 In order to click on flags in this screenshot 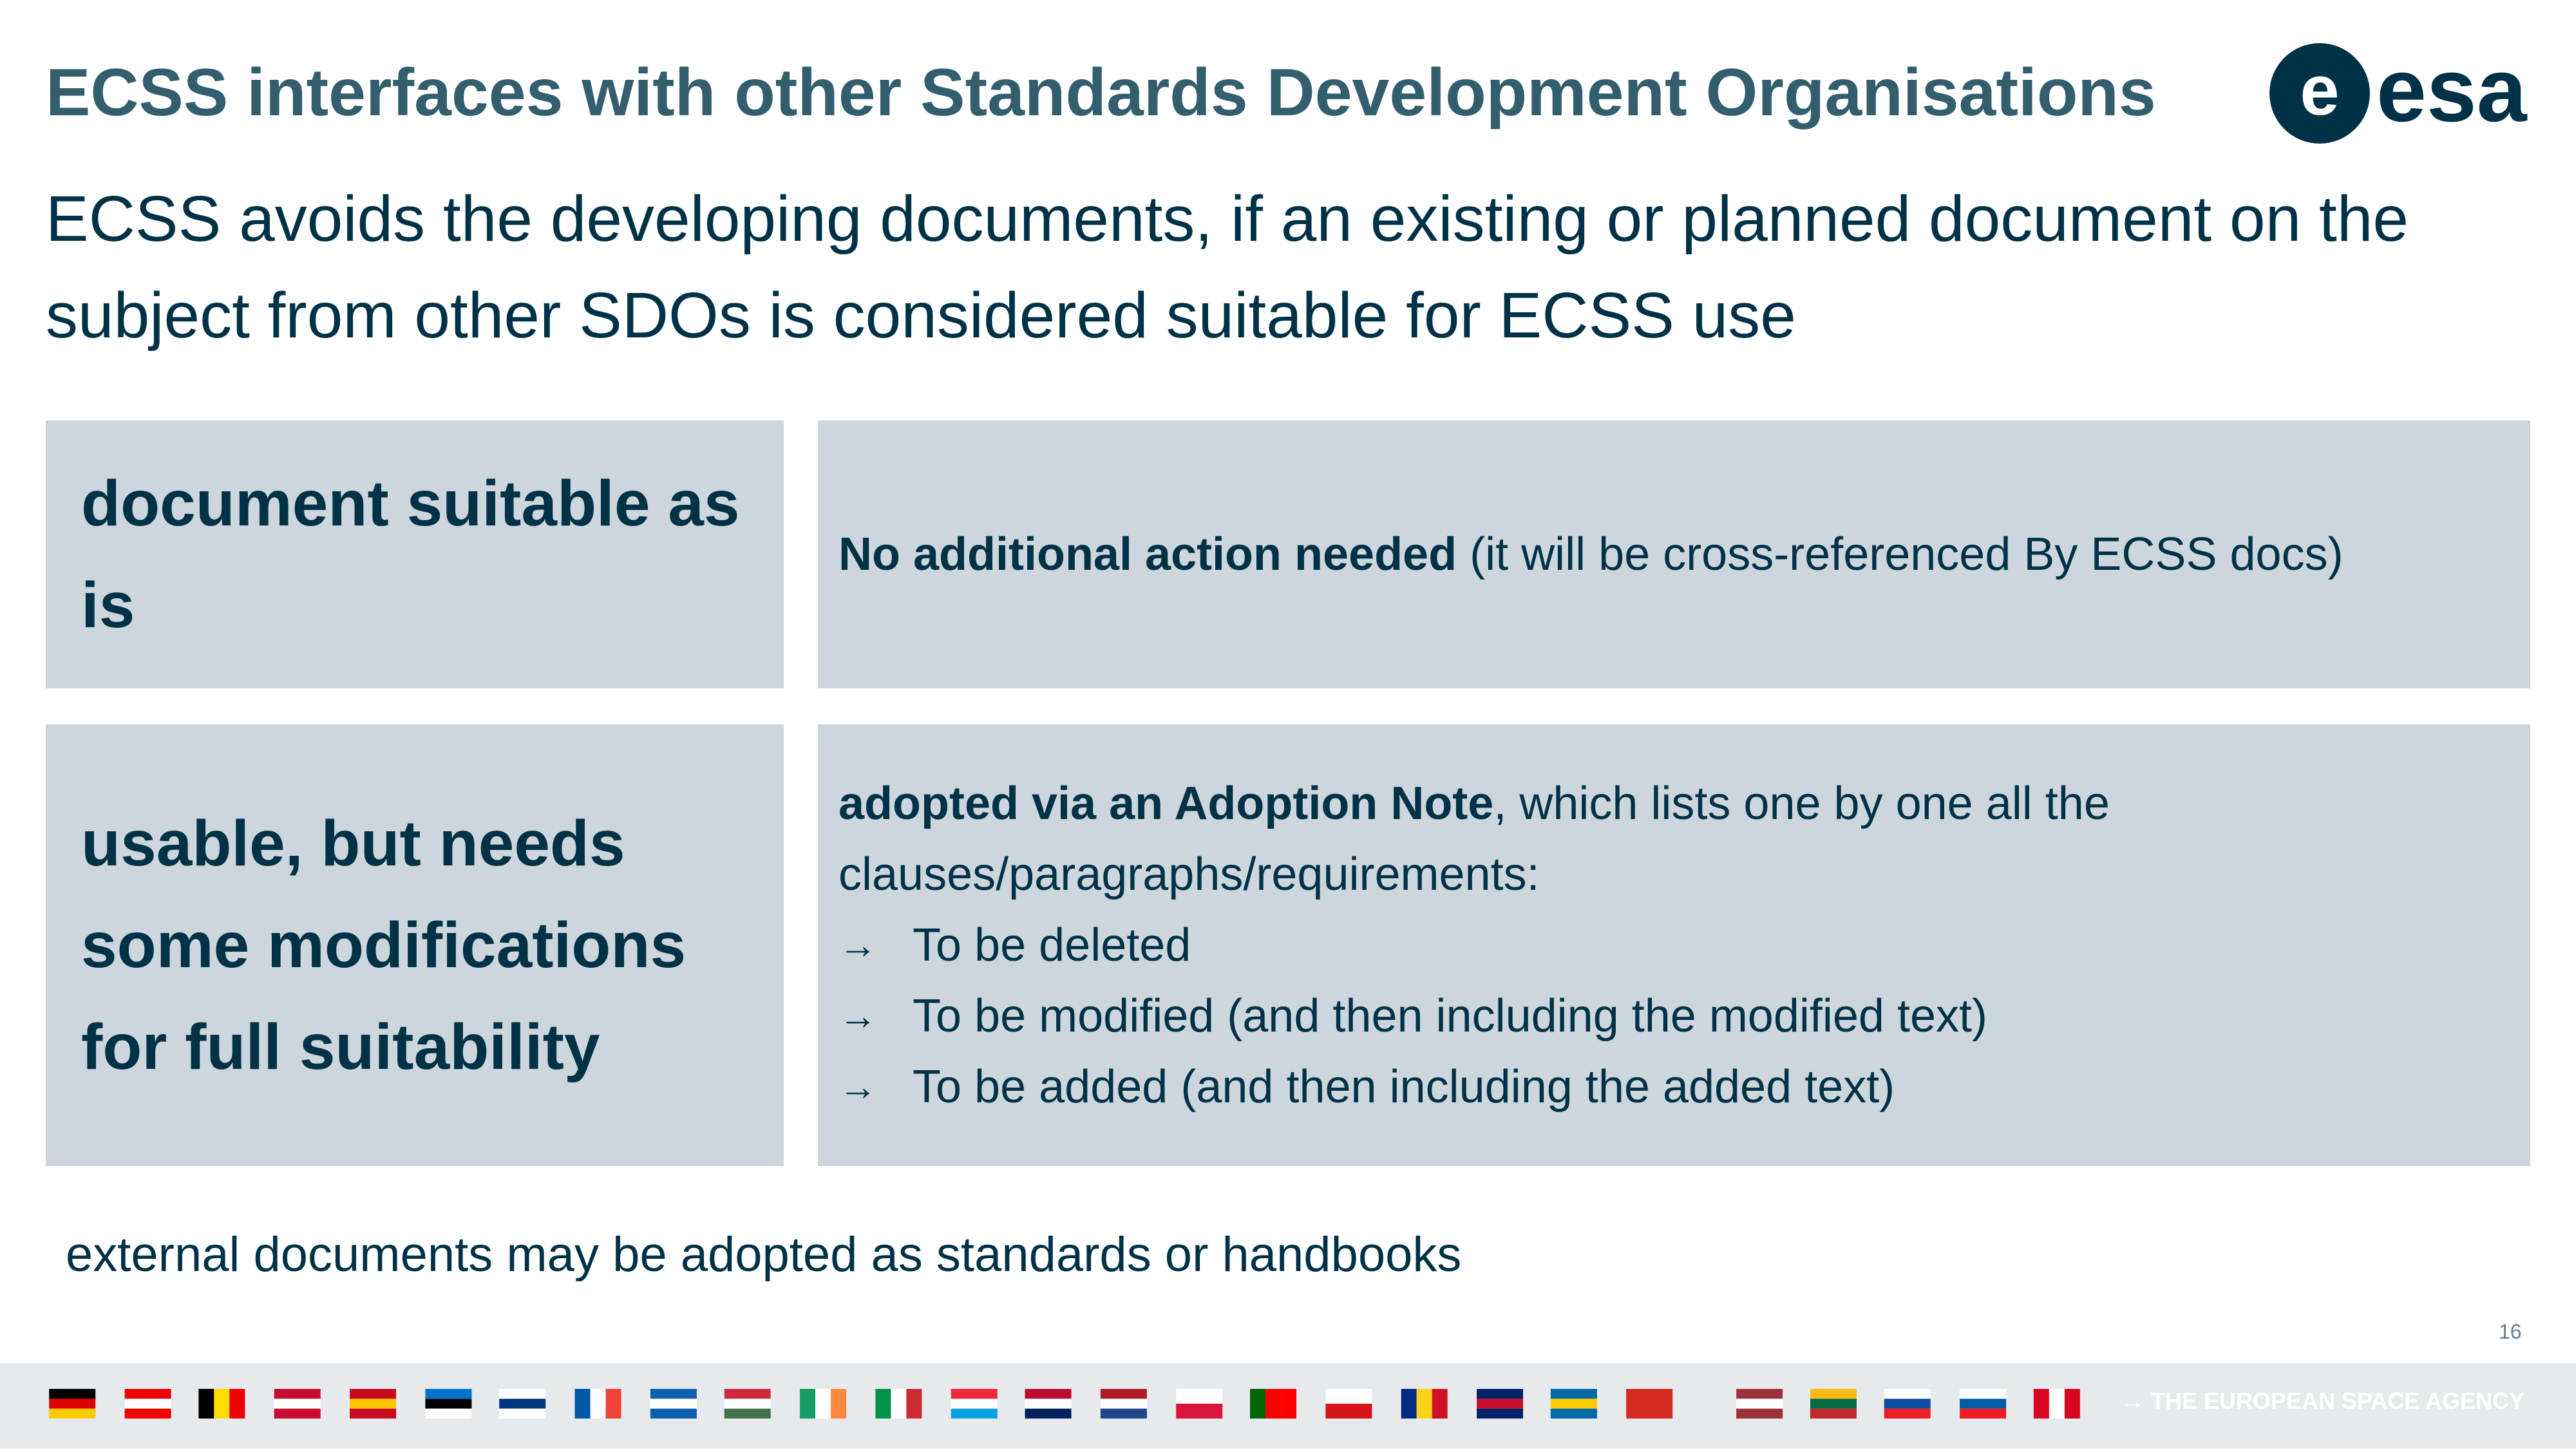, I will do `click(1064, 1404)`.